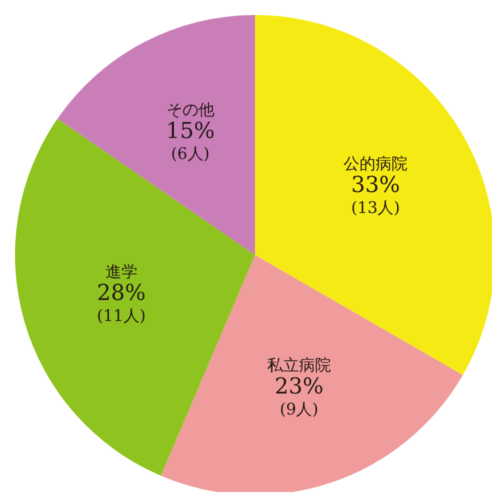 The width and height of the screenshot is (500, 501). Describe the element at coordinates (121, 303) in the screenshot. I see `data-label: 28% (11人)` at that location.